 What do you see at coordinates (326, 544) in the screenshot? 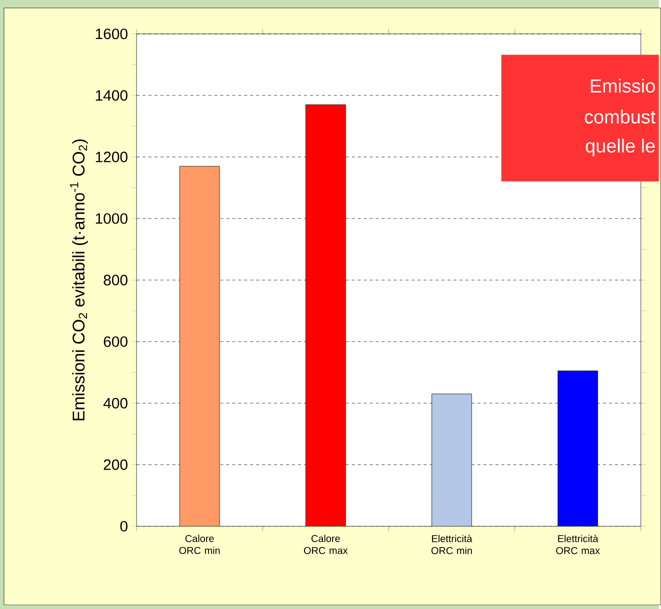
I see `x-tick-label: Calore ORC max` at bounding box center [326, 544].